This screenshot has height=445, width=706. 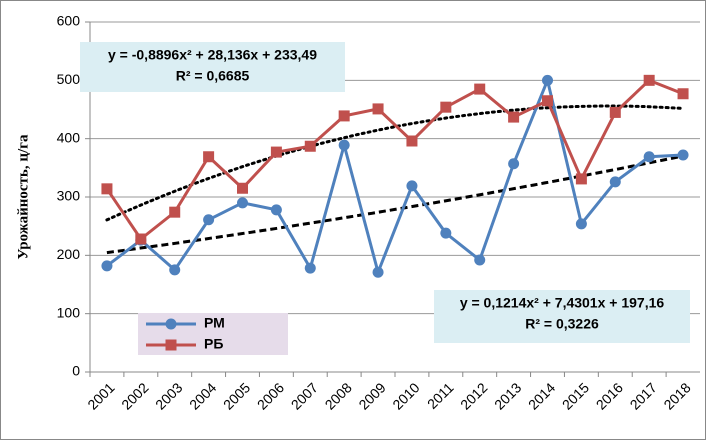 I want to click on trend-equation: y = 0,1214x² + 7,4301x + 197,16, so click(x=562, y=303).